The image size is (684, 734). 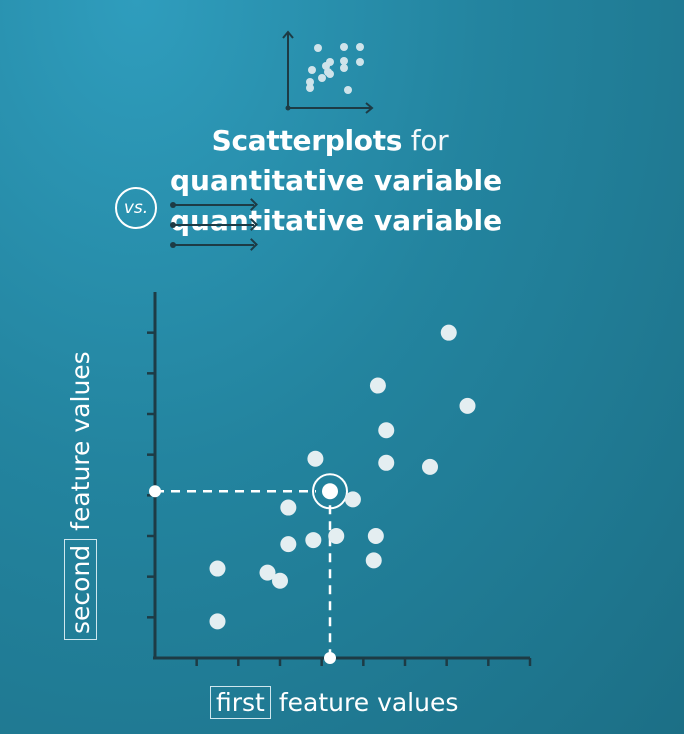 I want to click on highlight-guides, so click(x=248, y=568).